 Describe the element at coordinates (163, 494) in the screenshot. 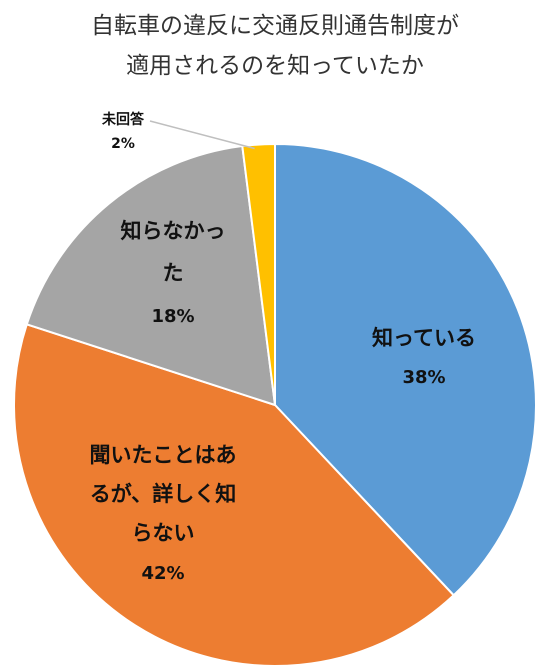

I see `label-heard-text: るが、詳しく知` at that location.